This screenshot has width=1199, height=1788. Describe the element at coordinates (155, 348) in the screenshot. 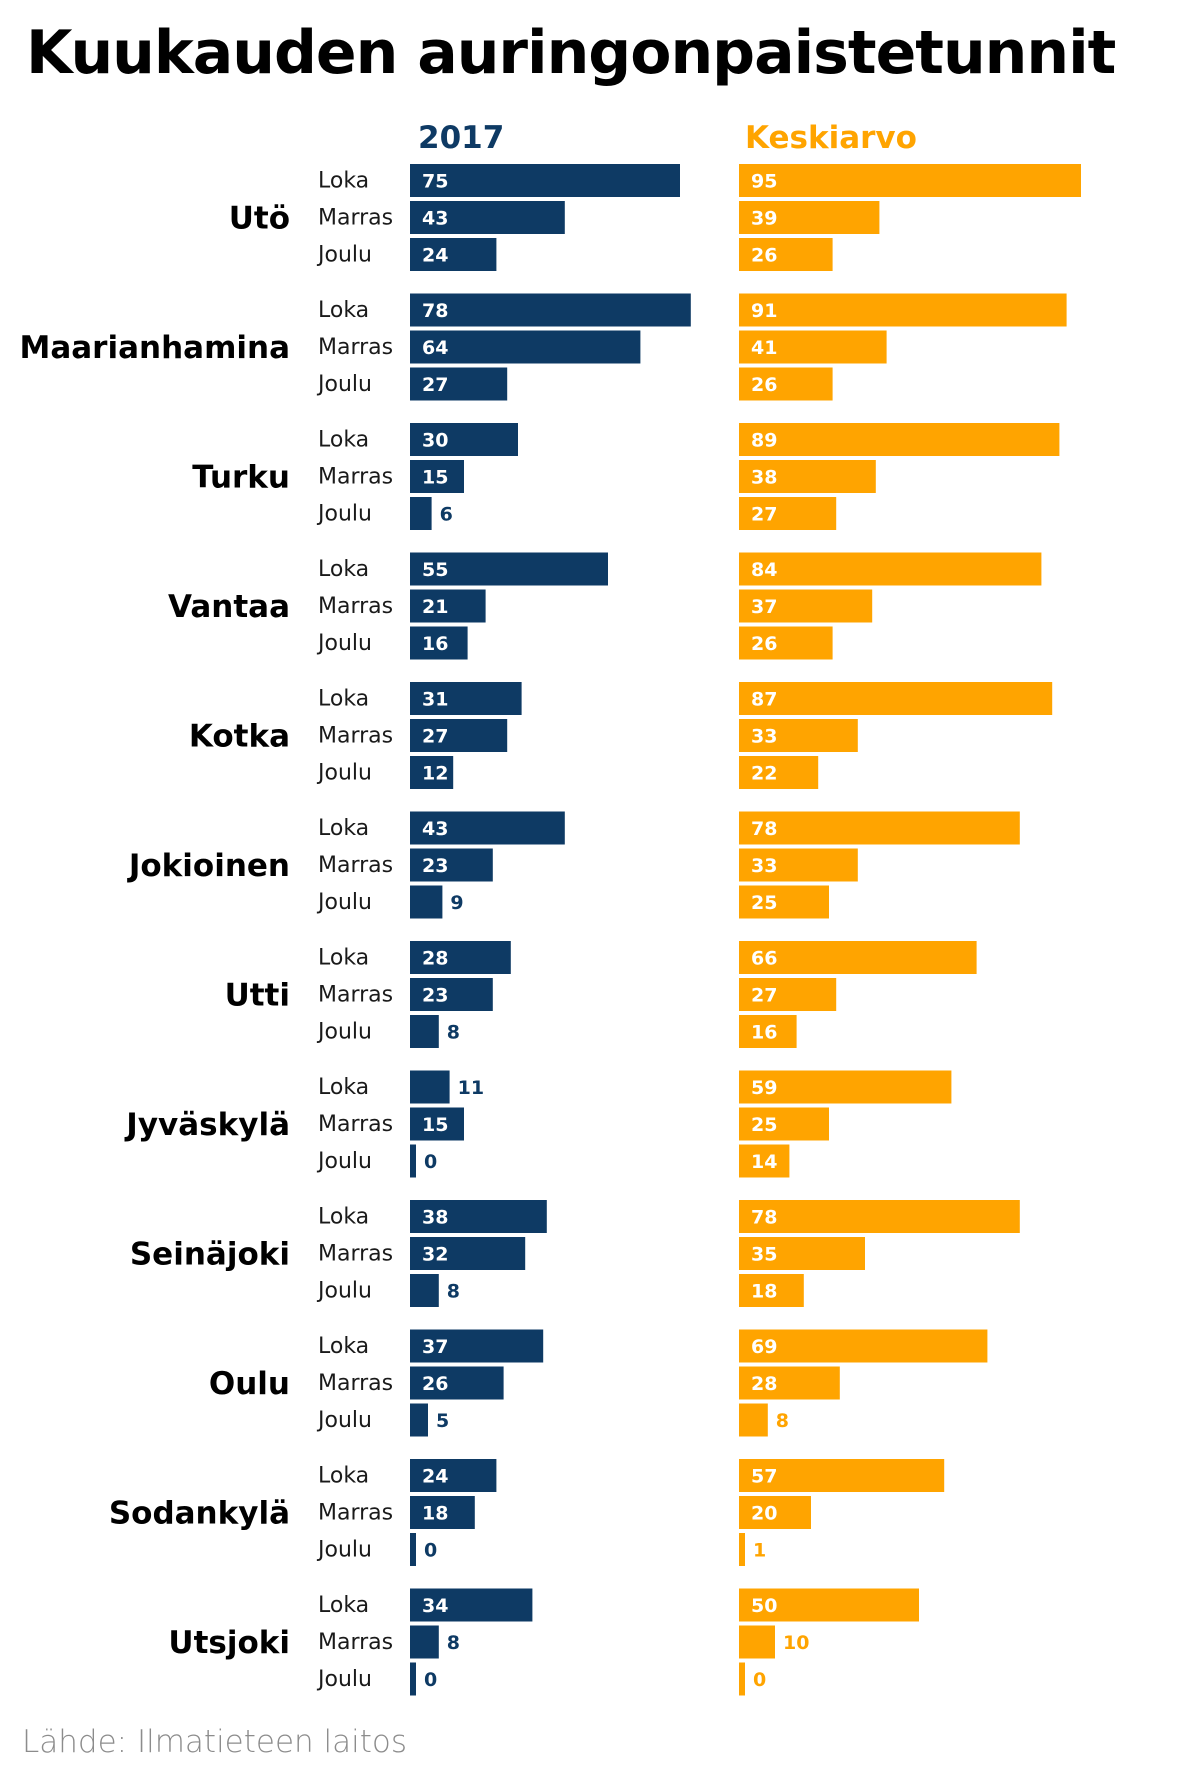

I see `city-label: Maarianhamina` at that location.